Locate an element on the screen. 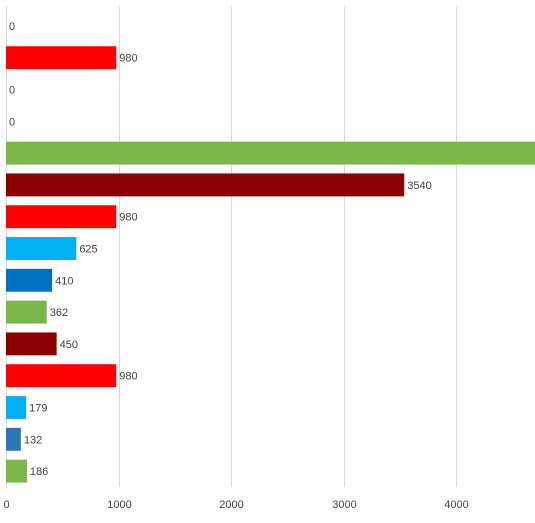  x-axis-ticks: 010002000300040005000 is located at coordinates (235, 505).